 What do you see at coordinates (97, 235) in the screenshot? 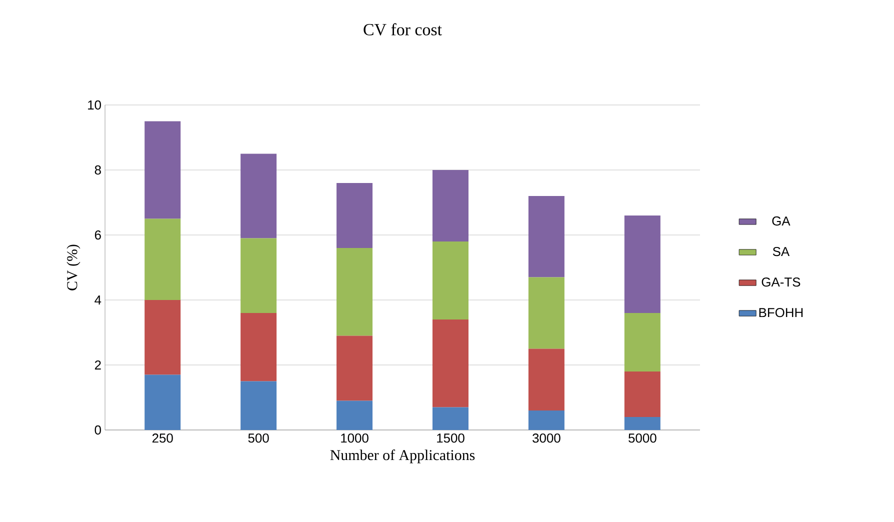
I see `y-tick-label: 6` at bounding box center [97, 235].